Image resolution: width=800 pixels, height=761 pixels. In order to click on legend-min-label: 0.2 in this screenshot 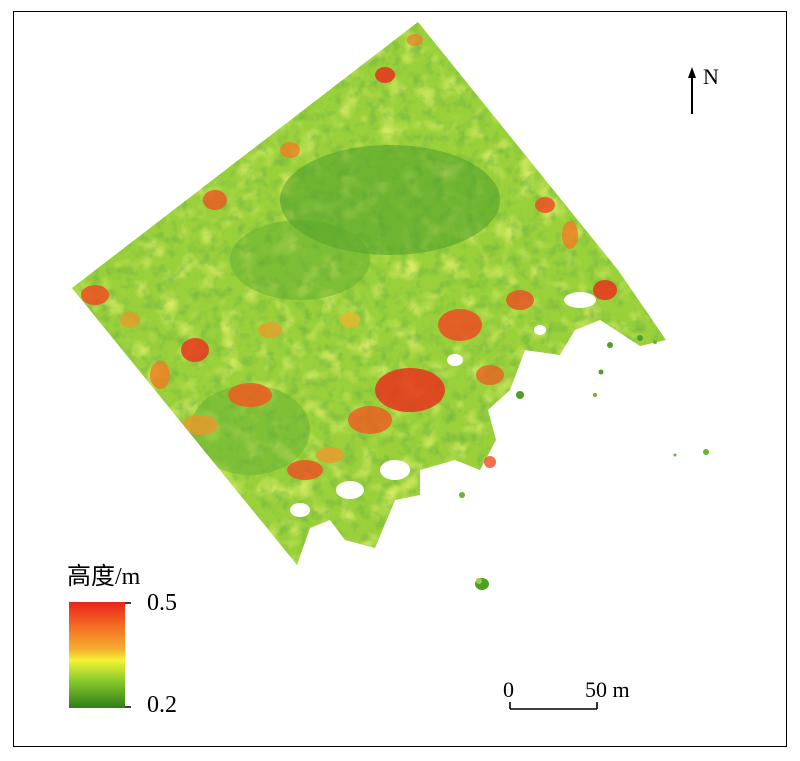, I will do `click(162, 705)`.